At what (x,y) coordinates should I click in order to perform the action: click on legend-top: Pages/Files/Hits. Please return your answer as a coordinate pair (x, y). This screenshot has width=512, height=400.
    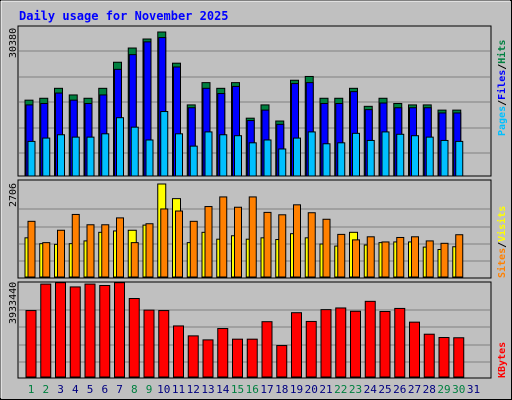
    Looking at the image, I should click on (502, 88).